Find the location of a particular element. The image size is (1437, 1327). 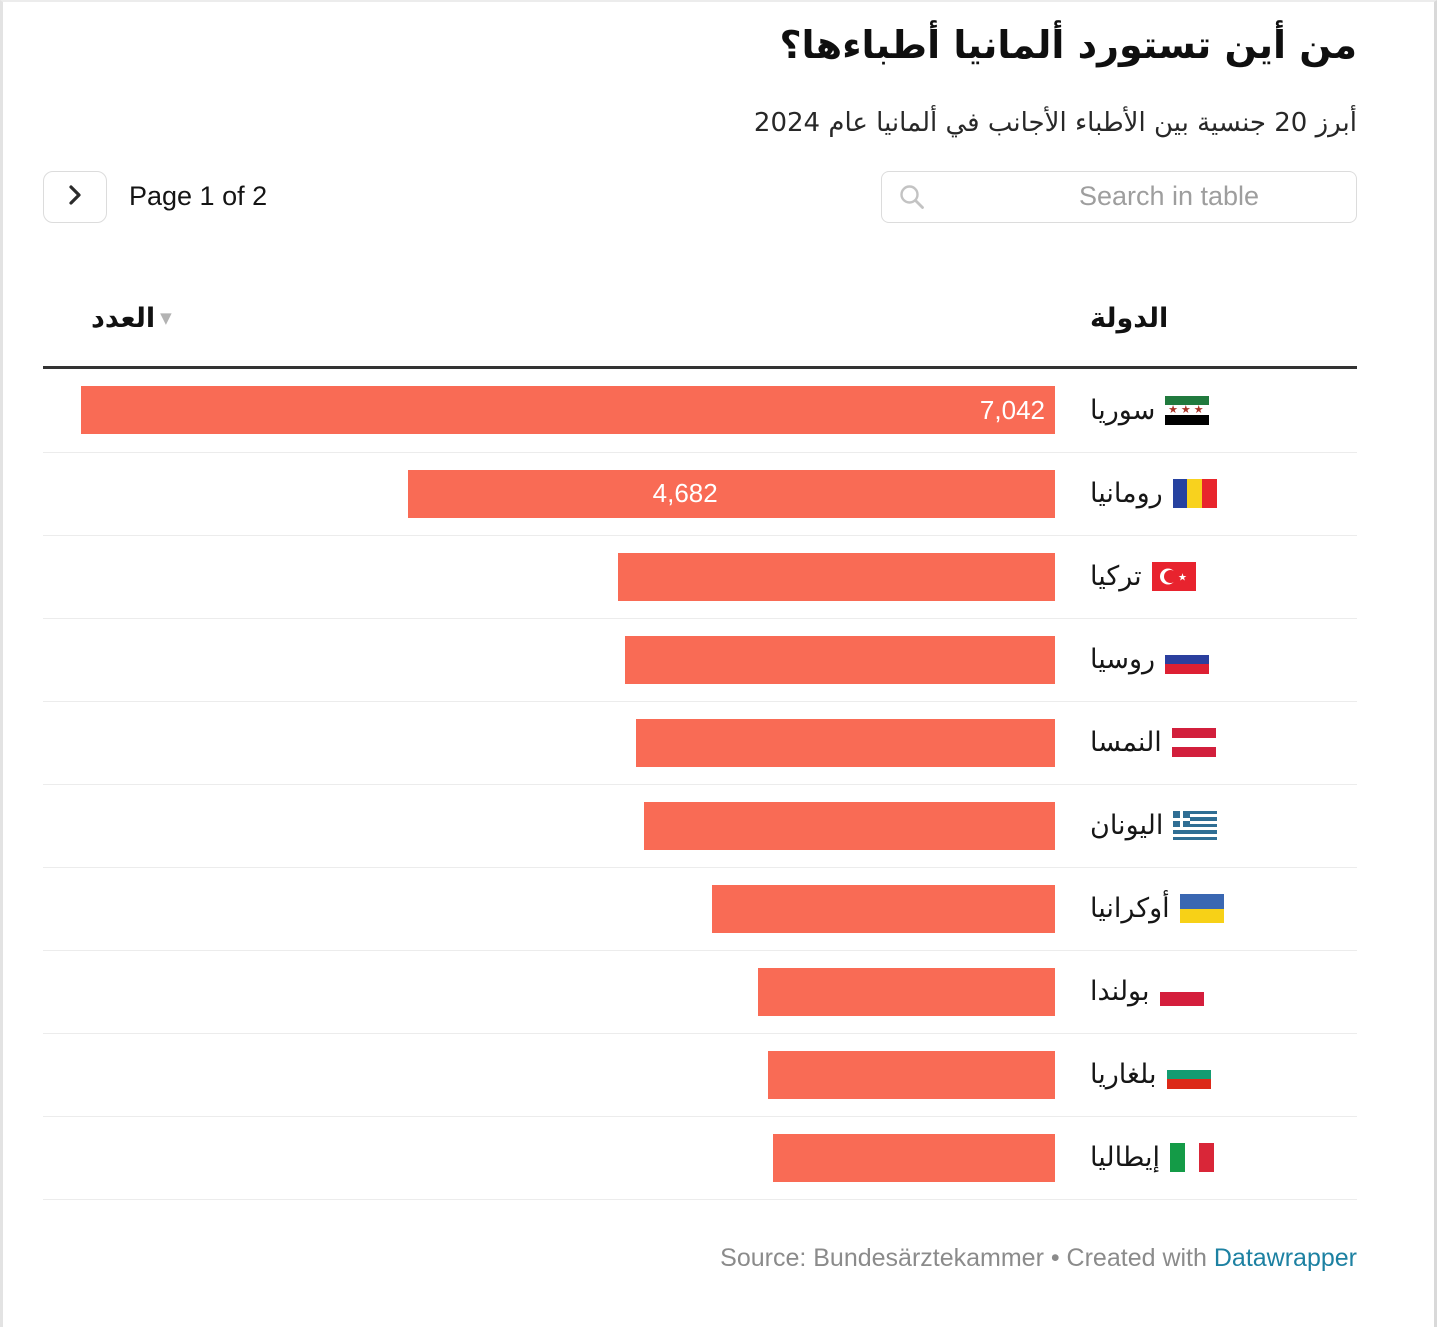

flag-romania is located at coordinates (1194, 493).